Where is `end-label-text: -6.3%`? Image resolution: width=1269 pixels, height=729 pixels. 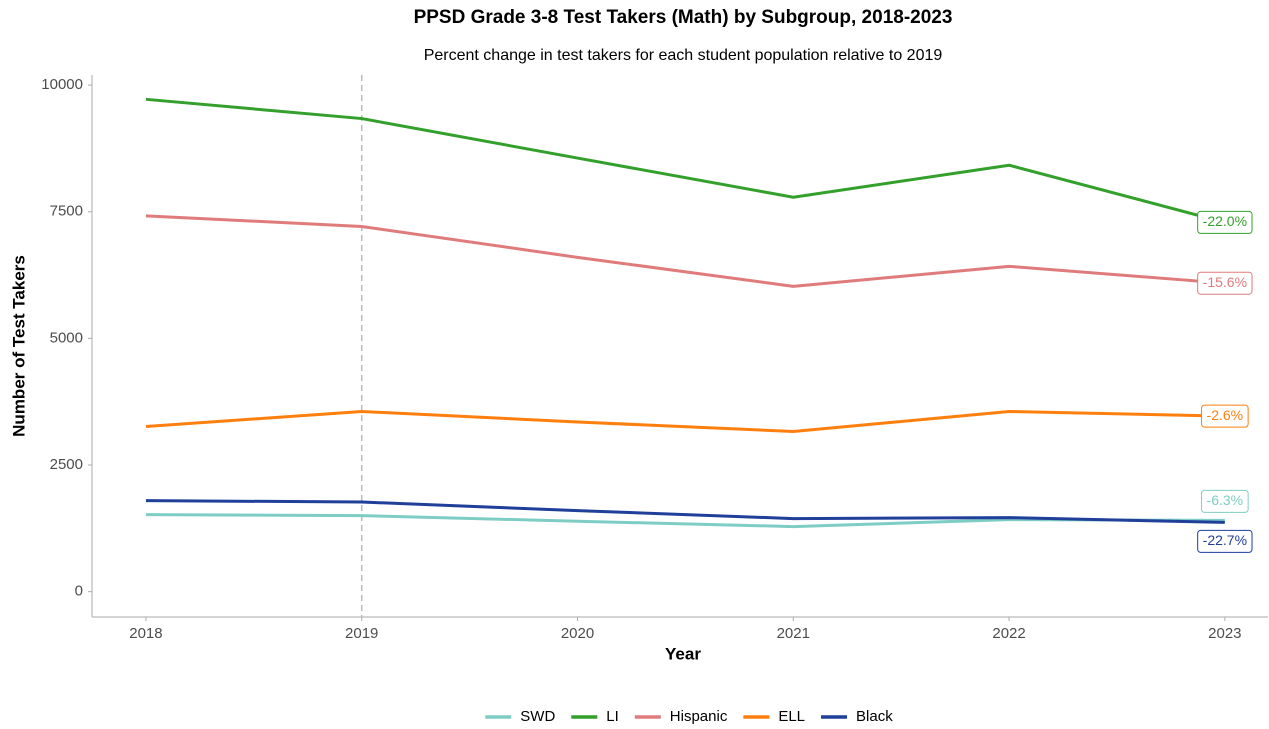
end-label-text: -6.3% is located at coordinates (1225, 500).